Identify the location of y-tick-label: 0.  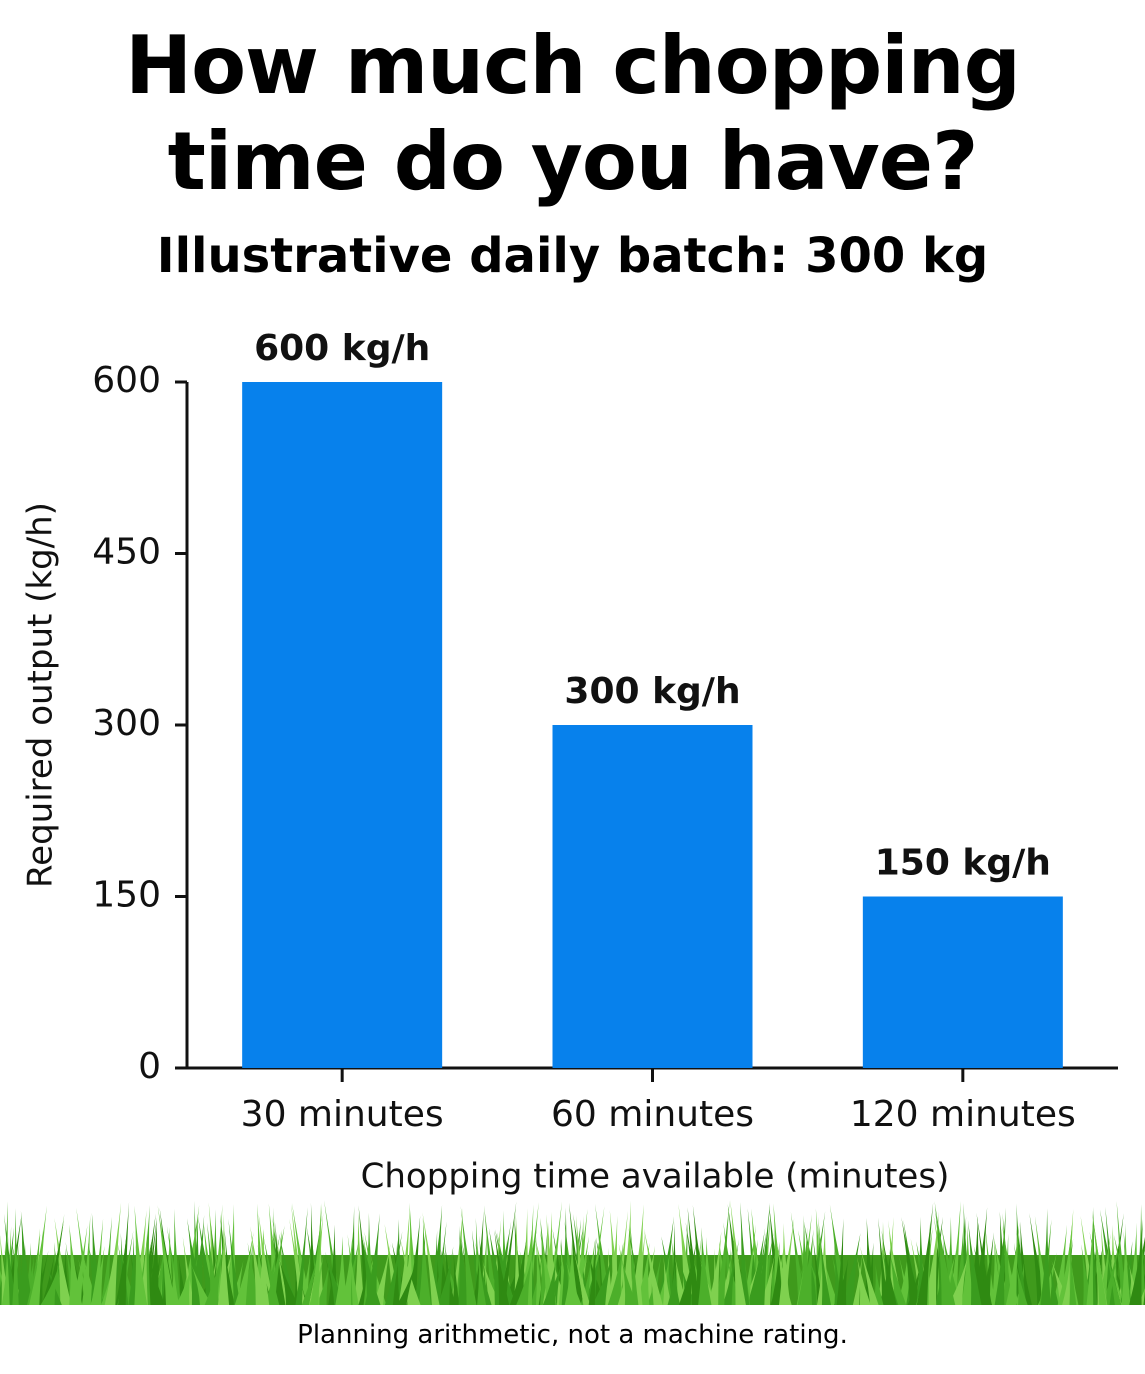
(149, 1066).